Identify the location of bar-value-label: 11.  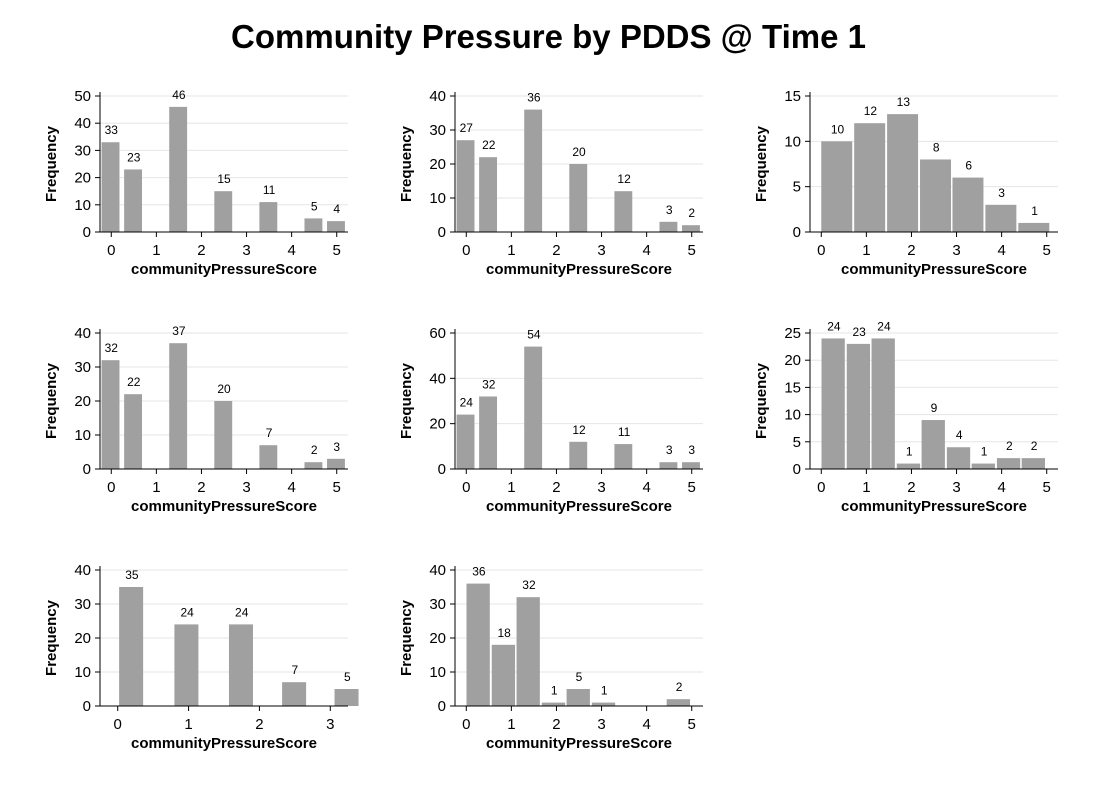
(269, 190).